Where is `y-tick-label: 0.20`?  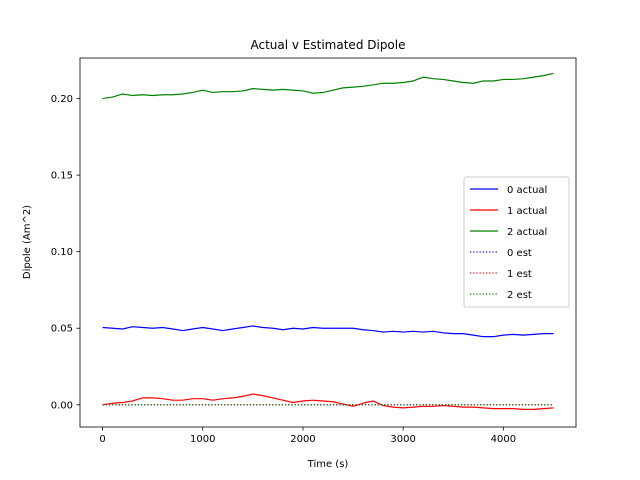 y-tick-label: 0.20 is located at coordinates (62, 99).